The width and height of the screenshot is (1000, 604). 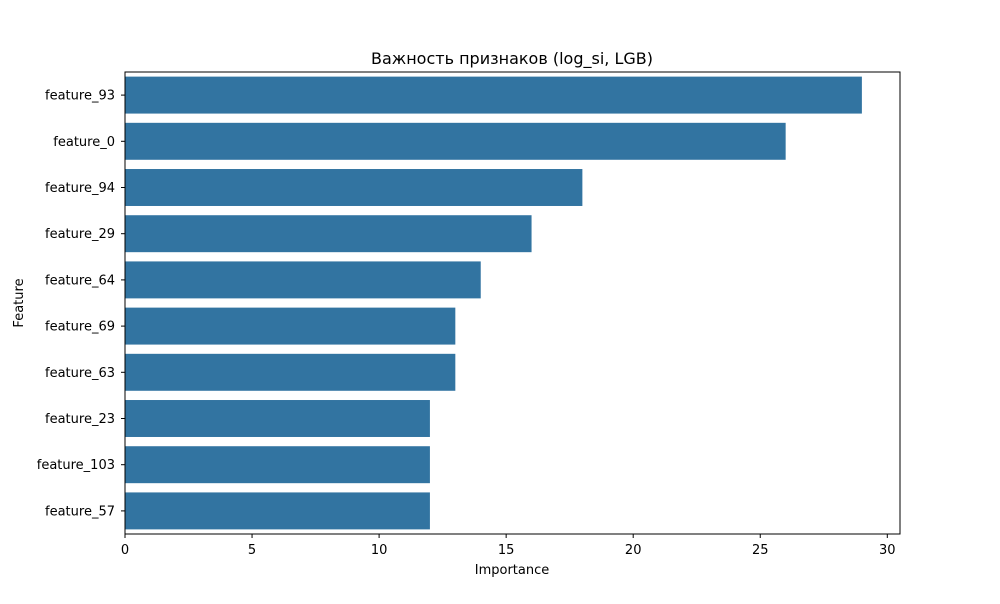 I want to click on x-axis-label: Importance, so click(x=512, y=570).